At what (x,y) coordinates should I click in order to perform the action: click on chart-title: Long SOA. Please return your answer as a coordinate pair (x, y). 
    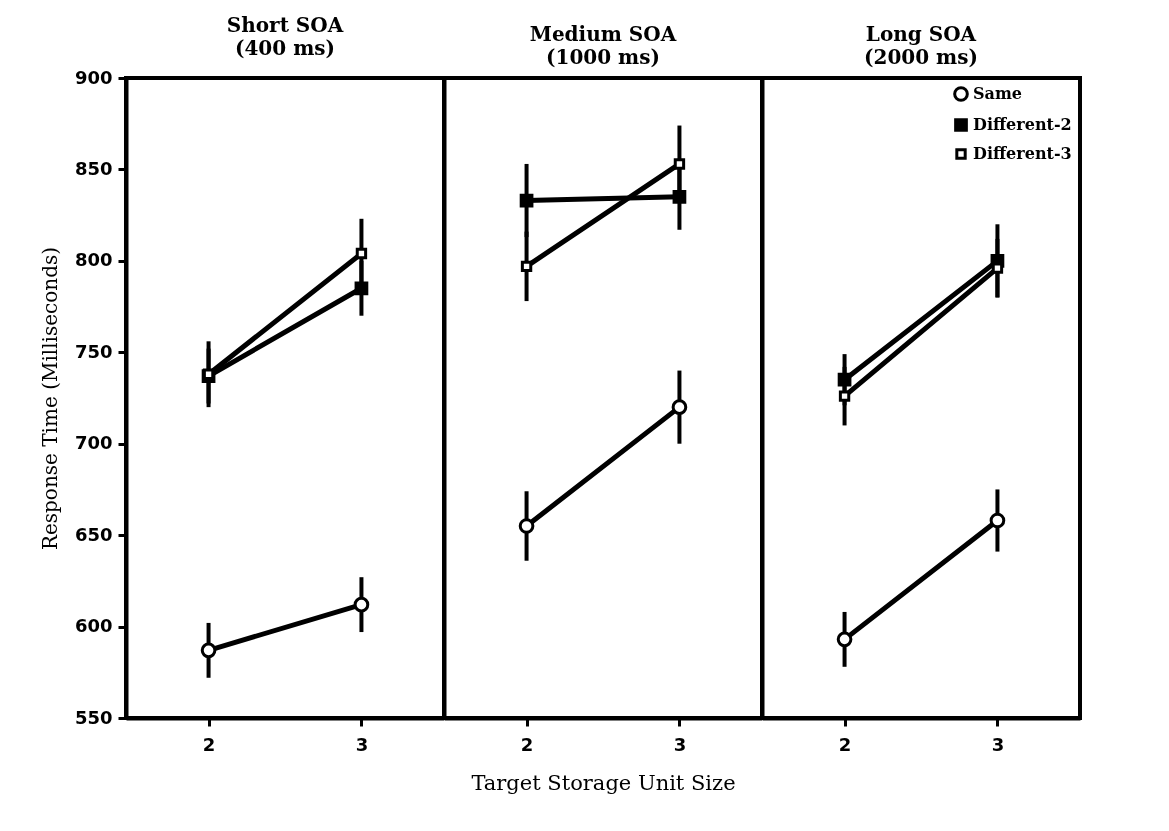
    Looking at the image, I should click on (921, 34).